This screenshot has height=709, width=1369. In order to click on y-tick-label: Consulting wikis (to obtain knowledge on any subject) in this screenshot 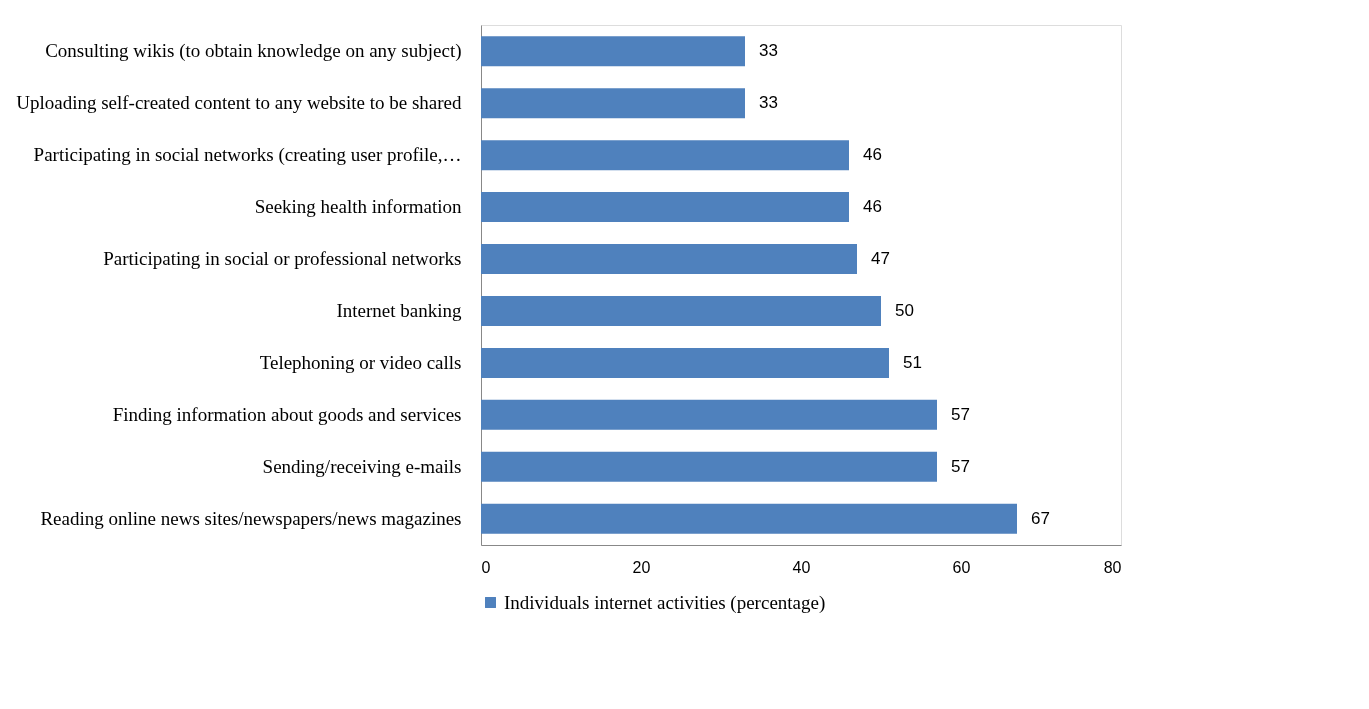, I will do `click(253, 51)`.